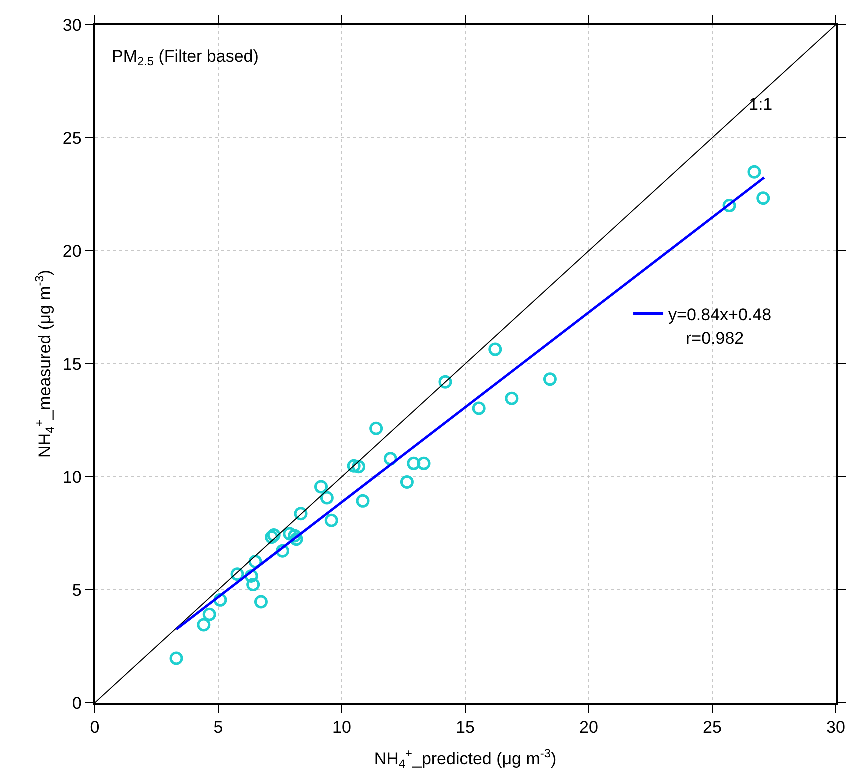 The width and height of the screenshot is (858, 778). Describe the element at coordinates (72, 477) in the screenshot. I see `y-tick-label: 10` at that location.